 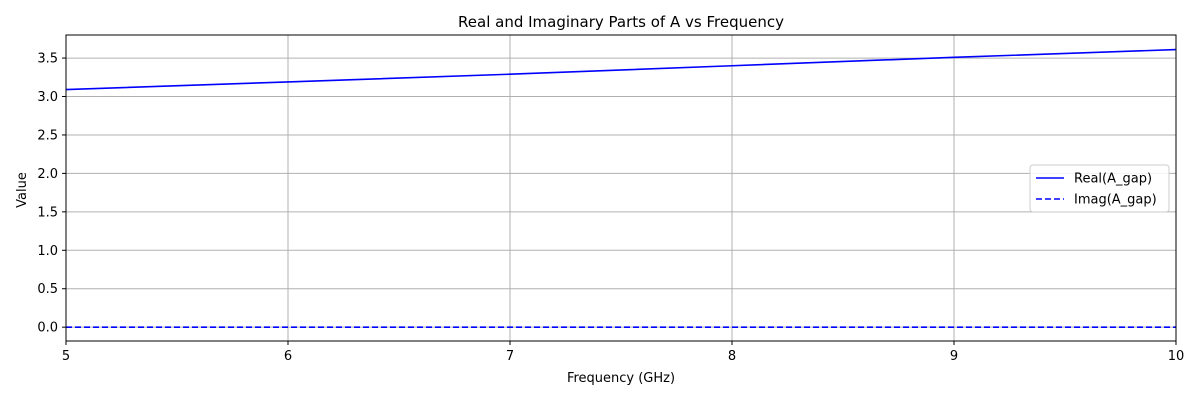 I want to click on x-tick-label: 10, so click(x=1176, y=356).